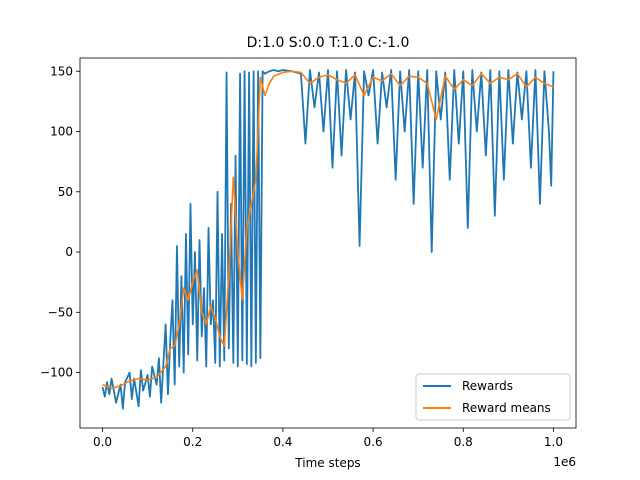  I want to click on y-tick-label: 50, so click(65, 192).